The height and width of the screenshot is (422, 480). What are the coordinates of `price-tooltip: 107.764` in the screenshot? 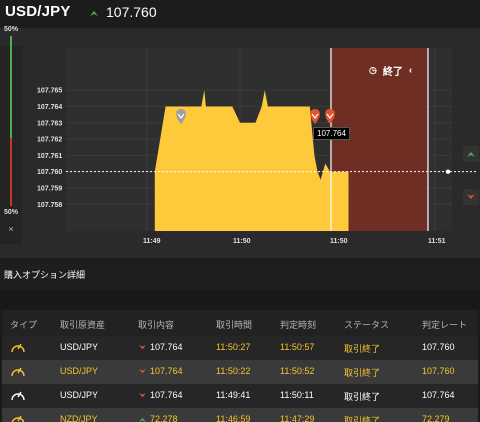 It's located at (331, 133).